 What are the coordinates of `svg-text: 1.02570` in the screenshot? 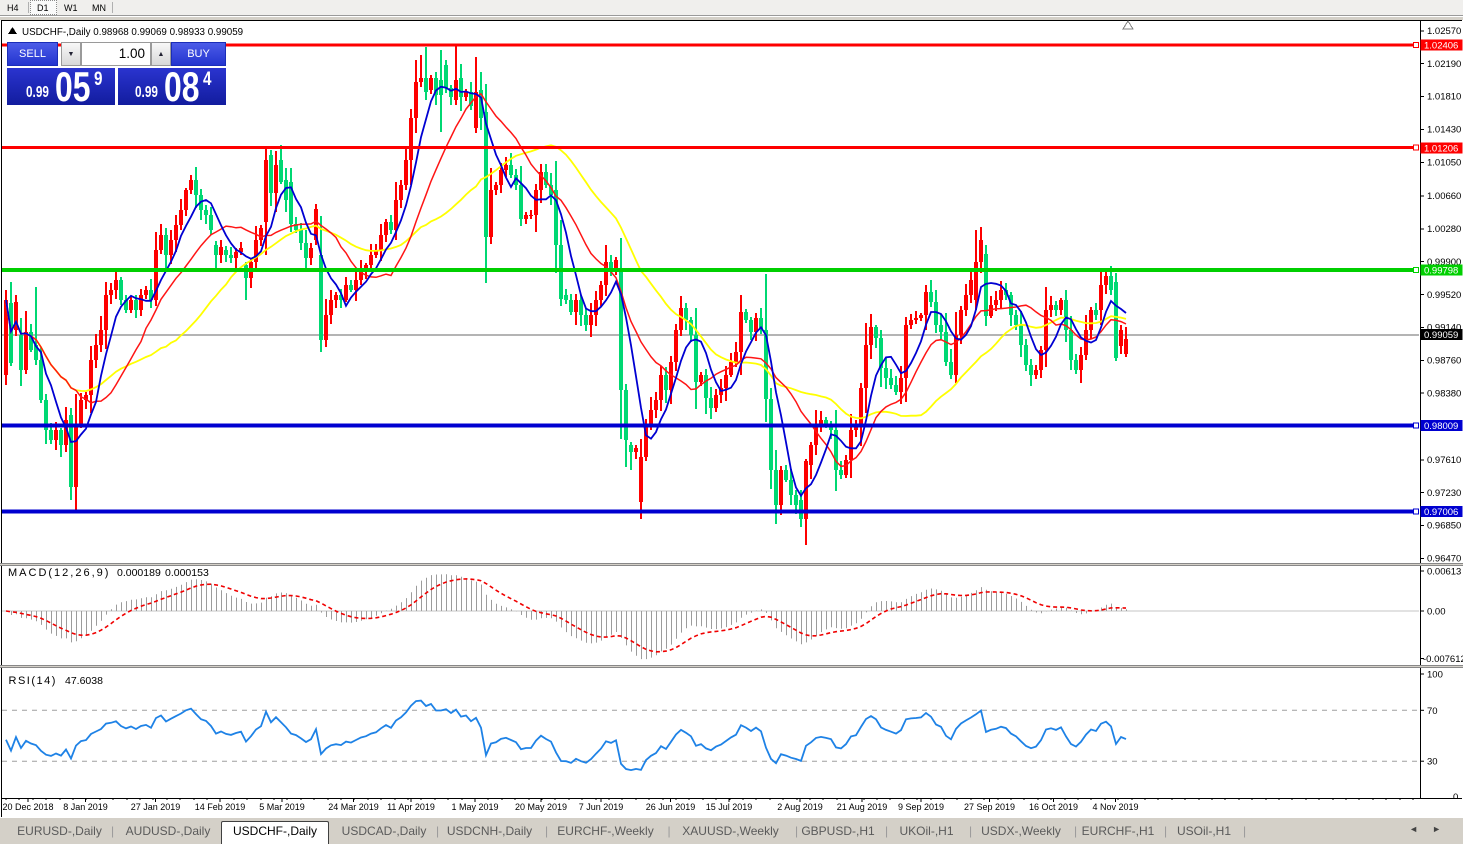 It's located at (1444, 31).